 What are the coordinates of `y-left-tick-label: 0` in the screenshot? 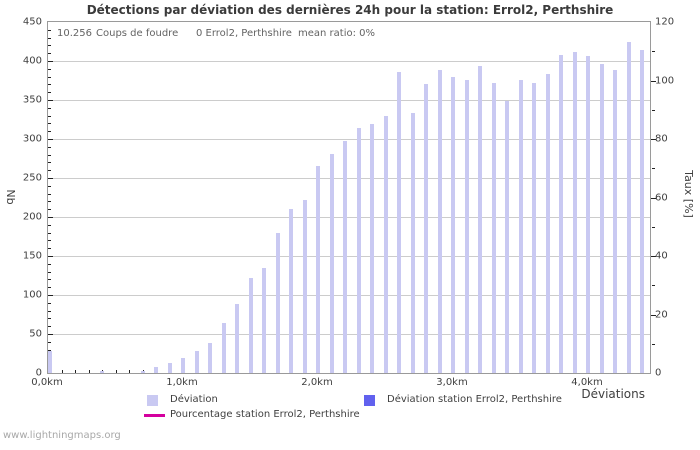 It's located at (38, 373).